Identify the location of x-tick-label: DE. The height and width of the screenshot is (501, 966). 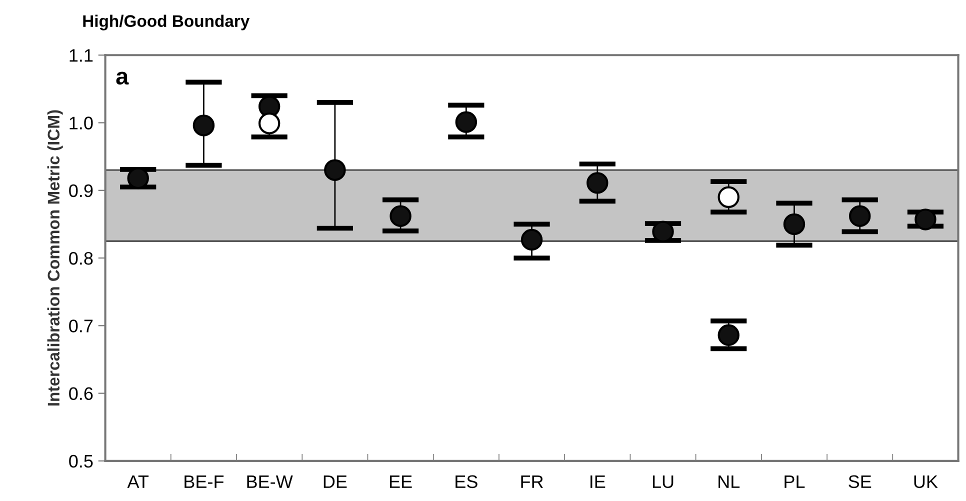
(335, 481).